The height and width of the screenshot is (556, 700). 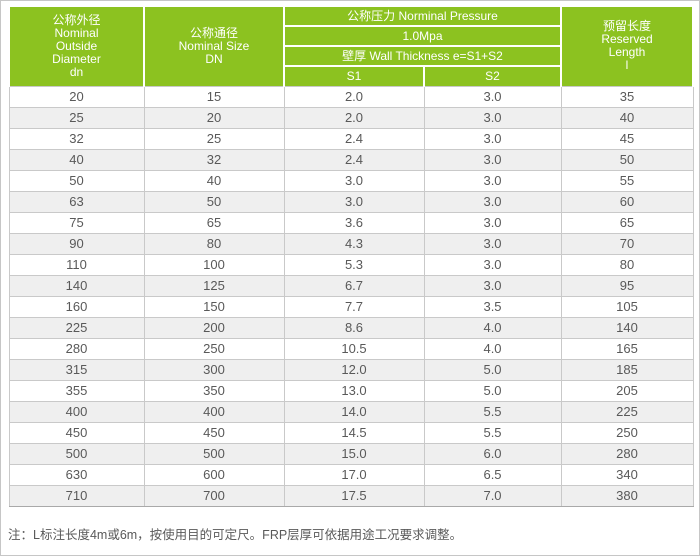 What do you see at coordinates (76, 264) in the screenshot?
I see `cell-dn: 110` at bounding box center [76, 264].